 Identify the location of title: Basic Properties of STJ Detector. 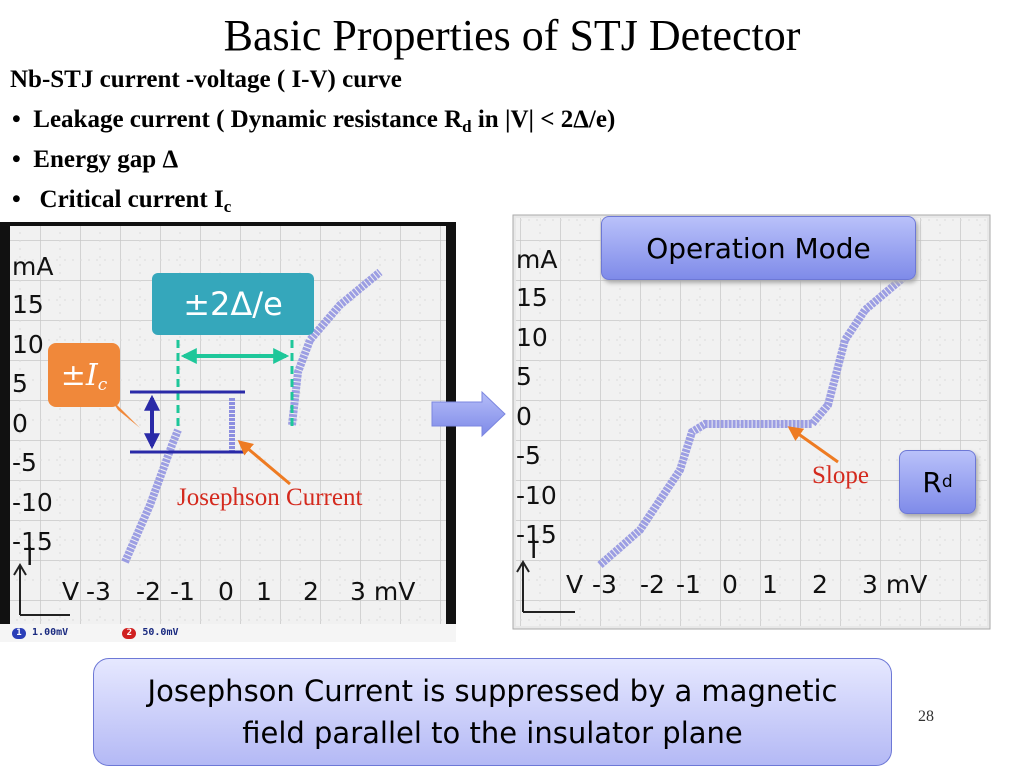
(512, 35).